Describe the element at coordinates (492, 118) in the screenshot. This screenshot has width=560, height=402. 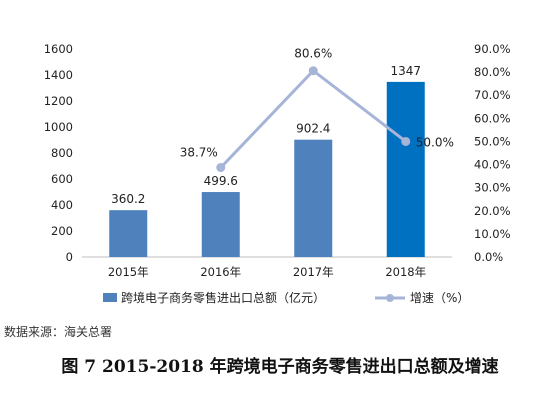
I see `y-right-tick-label: 60.0%` at that location.